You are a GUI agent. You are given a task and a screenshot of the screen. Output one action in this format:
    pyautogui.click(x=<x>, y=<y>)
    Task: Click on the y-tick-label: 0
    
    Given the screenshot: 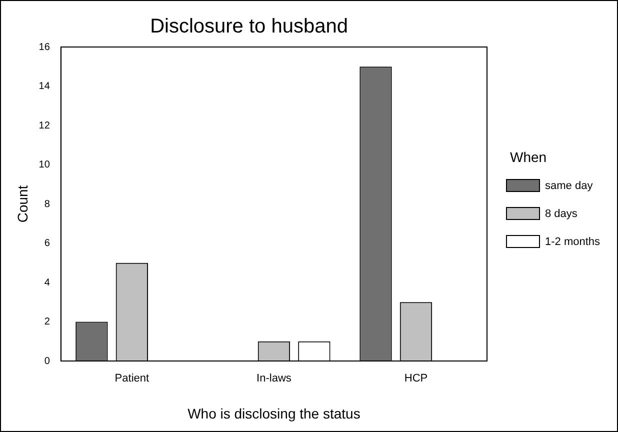 What is the action you would take?
    pyautogui.click(x=47, y=361)
    